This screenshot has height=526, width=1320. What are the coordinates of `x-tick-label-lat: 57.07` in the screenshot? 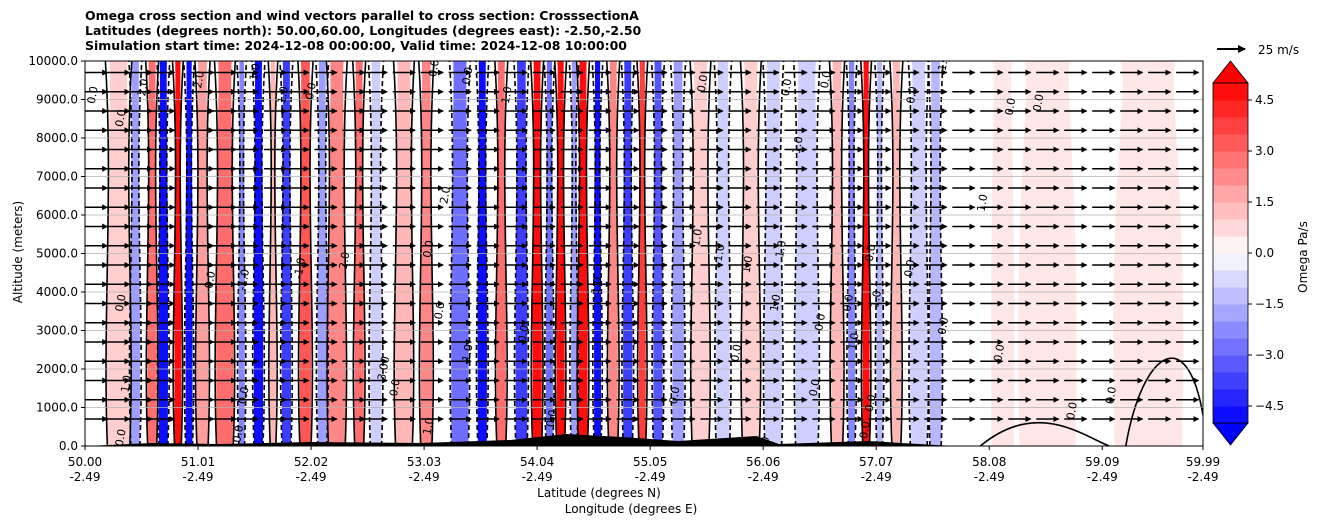 It's located at (876, 462).